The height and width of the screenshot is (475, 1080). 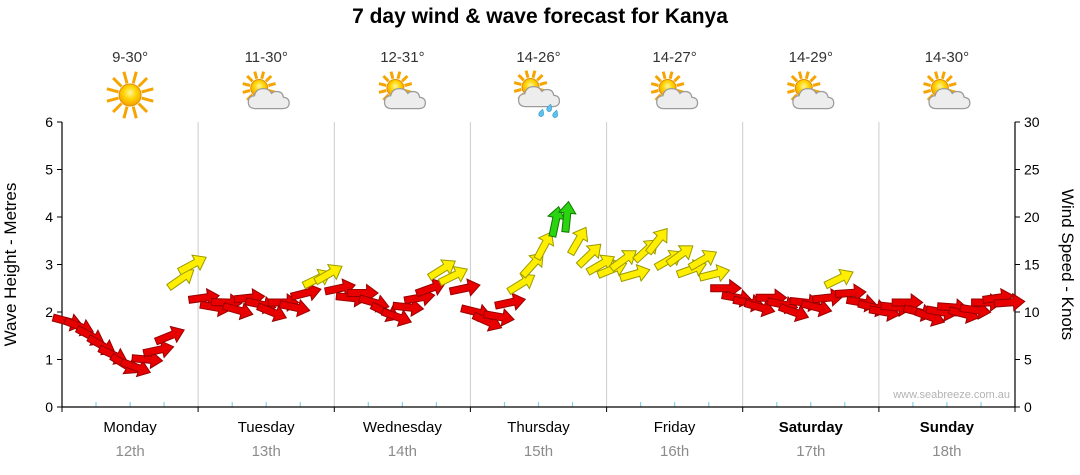 What do you see at coordinates (674, 451) in the screenshot?
I see `day-date: 16th` at bounding box center [674, 451].